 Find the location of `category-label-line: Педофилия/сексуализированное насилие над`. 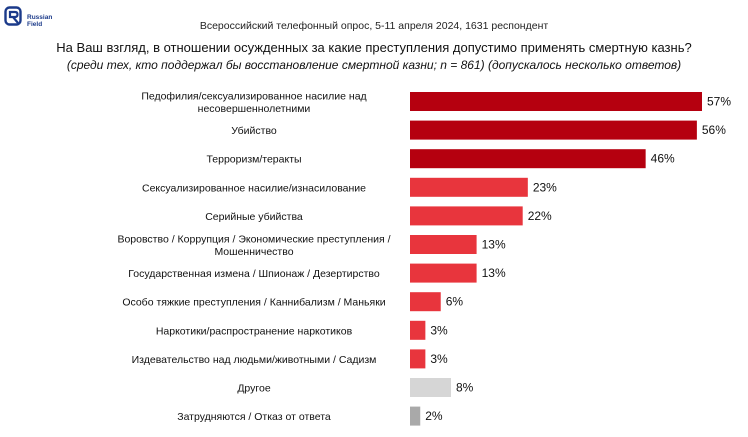

category-label-line: Педофилия/сексуализированное насилие над is located at coordinates (253, 96).